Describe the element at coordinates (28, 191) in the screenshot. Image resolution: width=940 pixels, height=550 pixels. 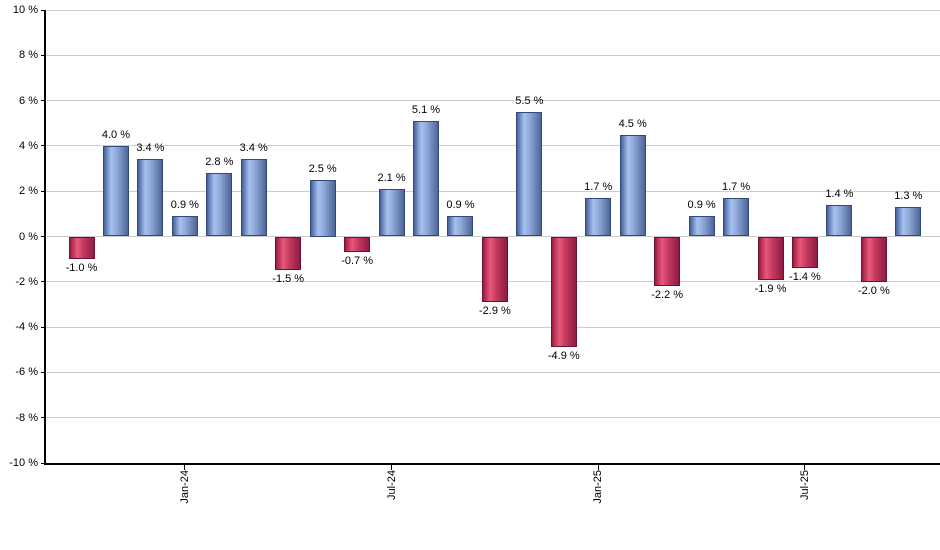
I see `y-axis-label: 2 %` at that location.